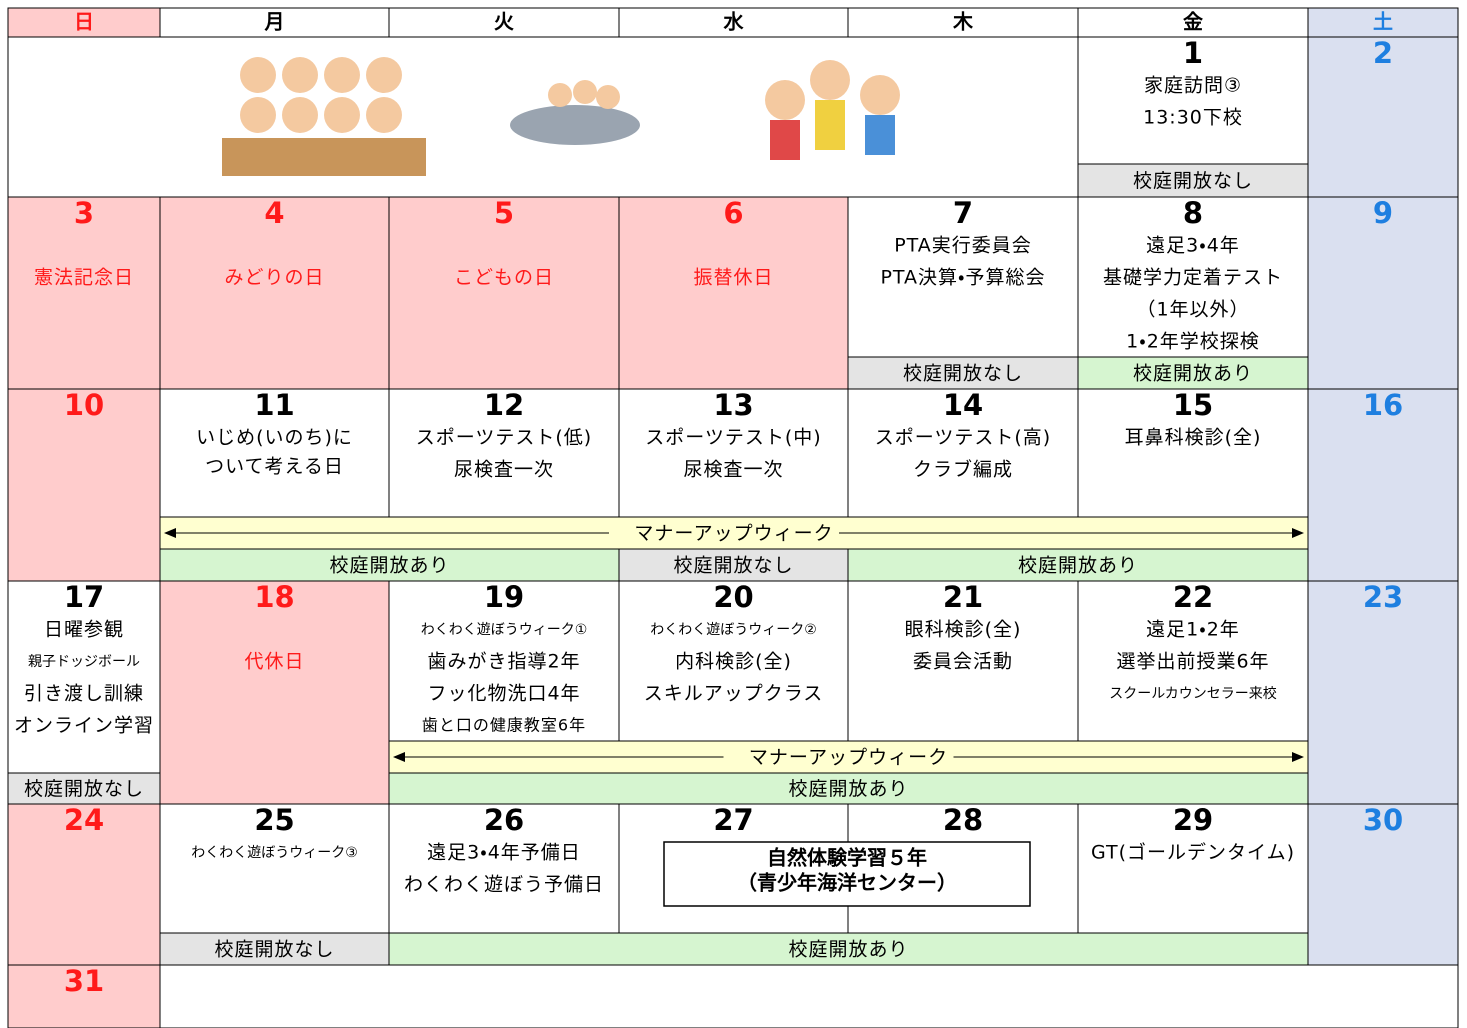 The image size is (1467, 1028). What do you see at coordinates (84, 213) in the screenshot?
I see `day-number: 3` at bounding box center [84, 213].